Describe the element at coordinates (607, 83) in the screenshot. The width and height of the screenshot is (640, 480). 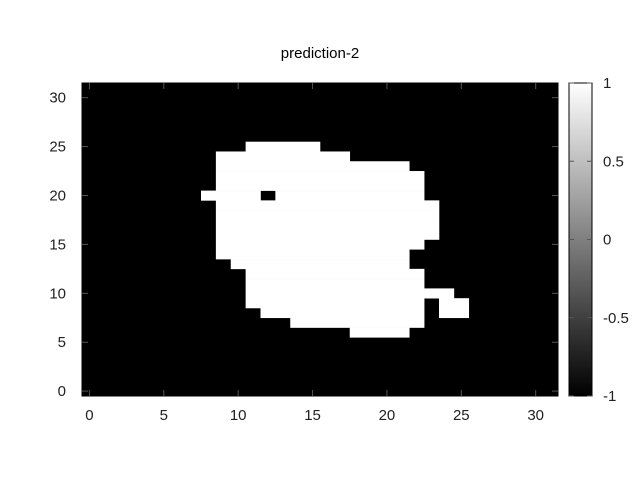
I see `colorbar-tick-label: 1` at that location.